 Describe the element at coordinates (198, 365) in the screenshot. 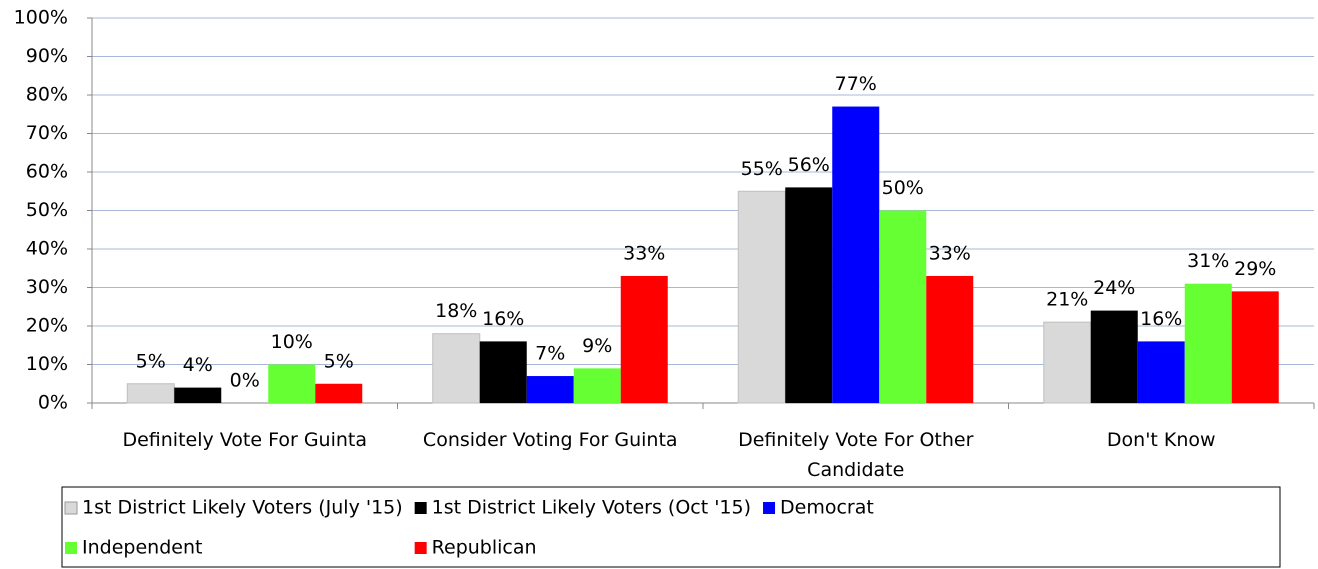

I see `data-label: 4%` at that location.